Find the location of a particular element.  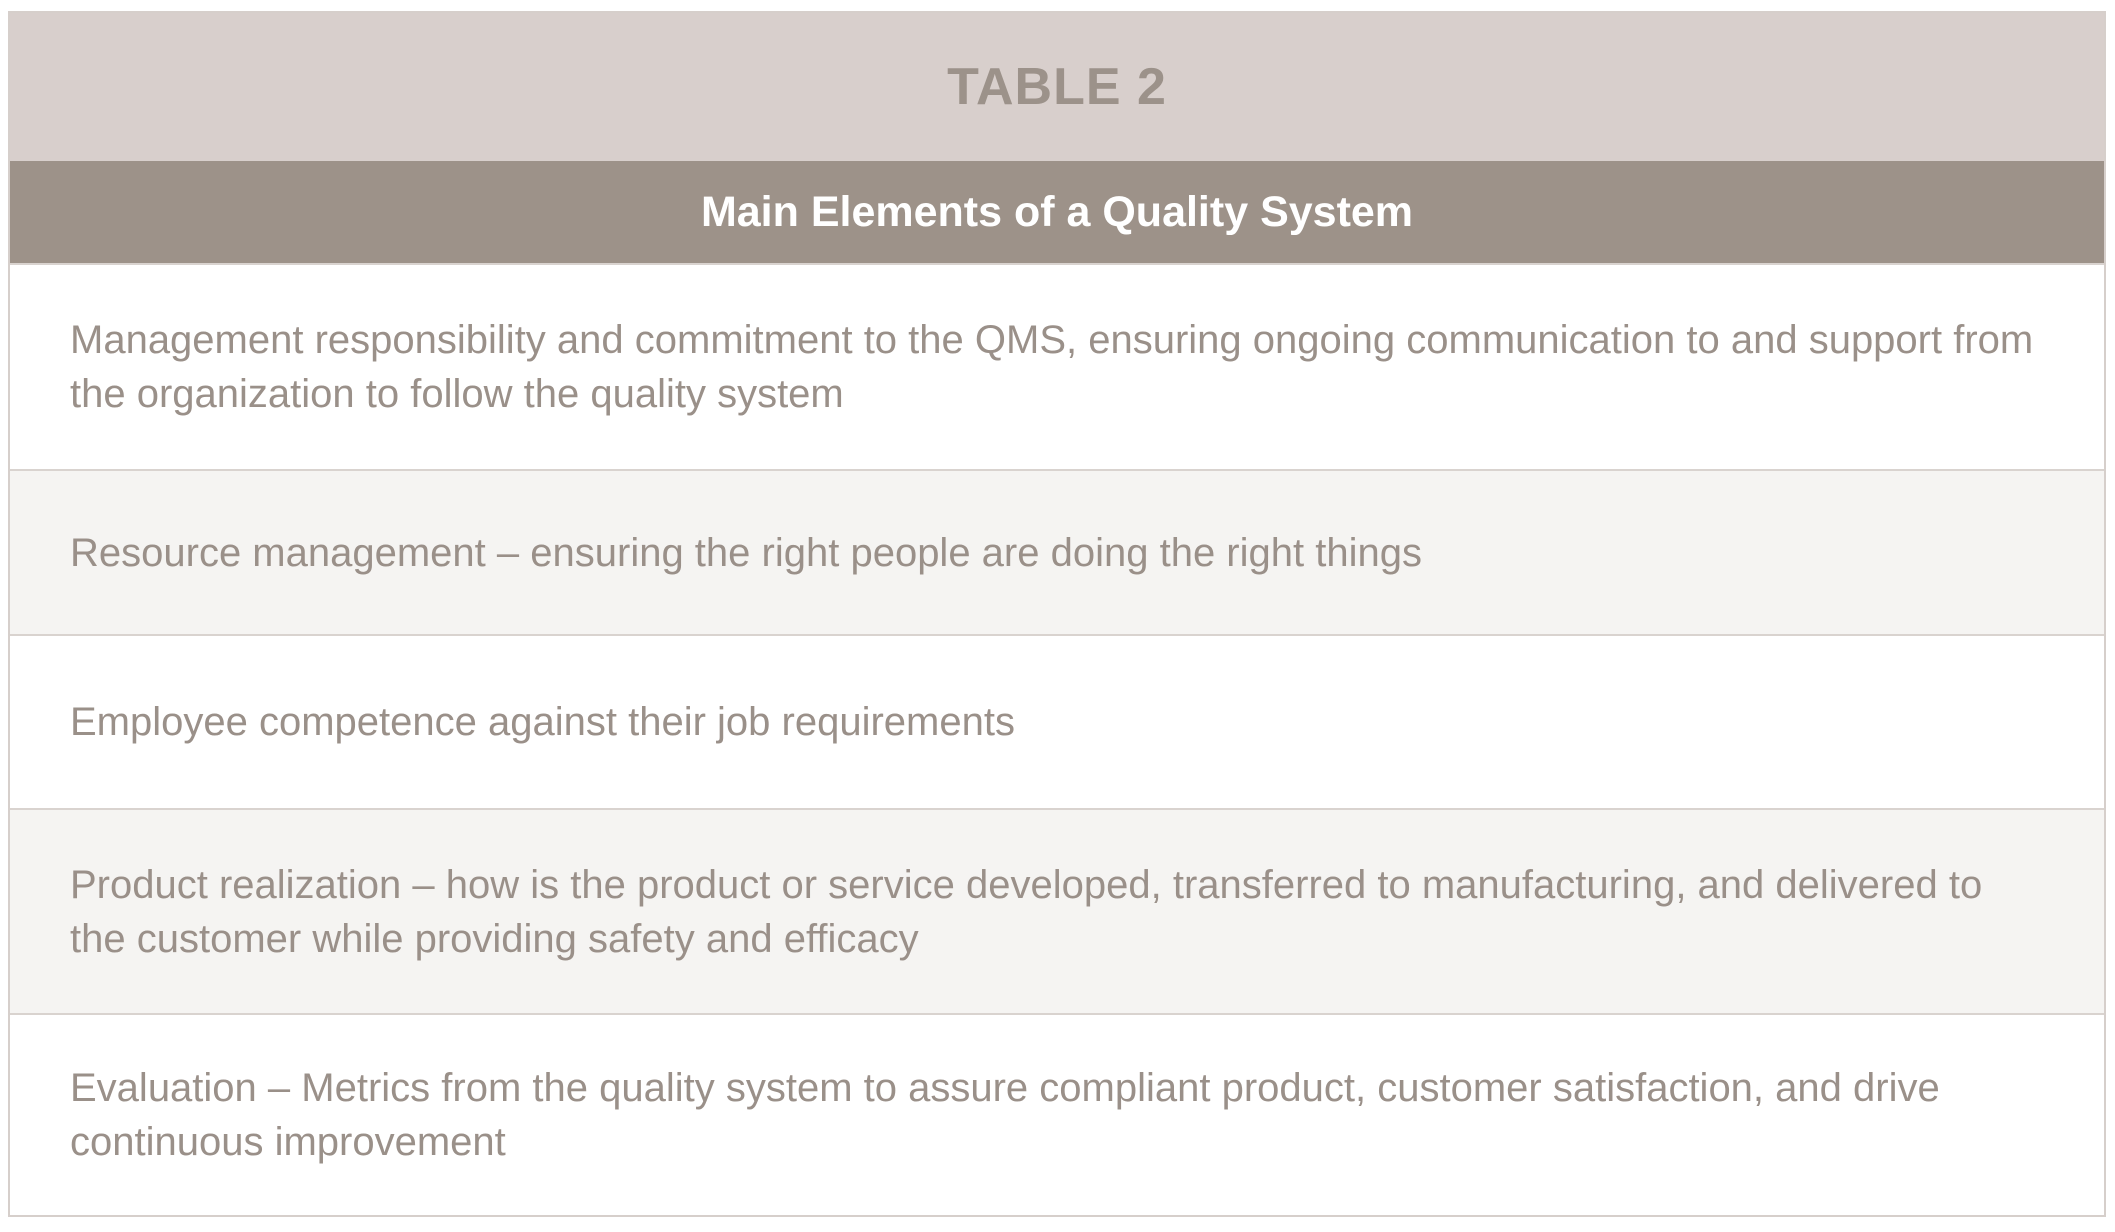

table-title: Main Elements of a Quality System is located at coordinates (1057, 211).